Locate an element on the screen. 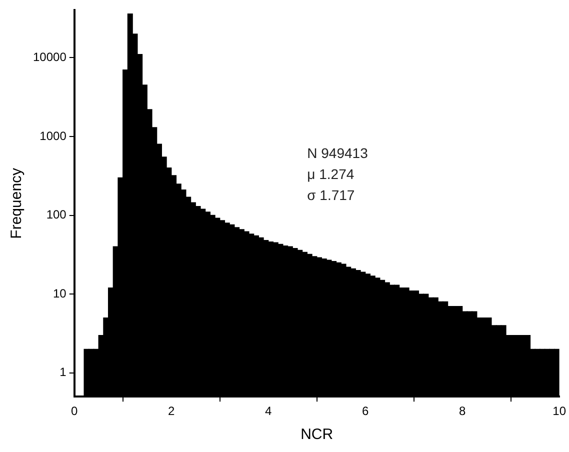 The height and width of the screenshot is (452, 569). annotation: N 949413 is located at coordinates (337, 153).